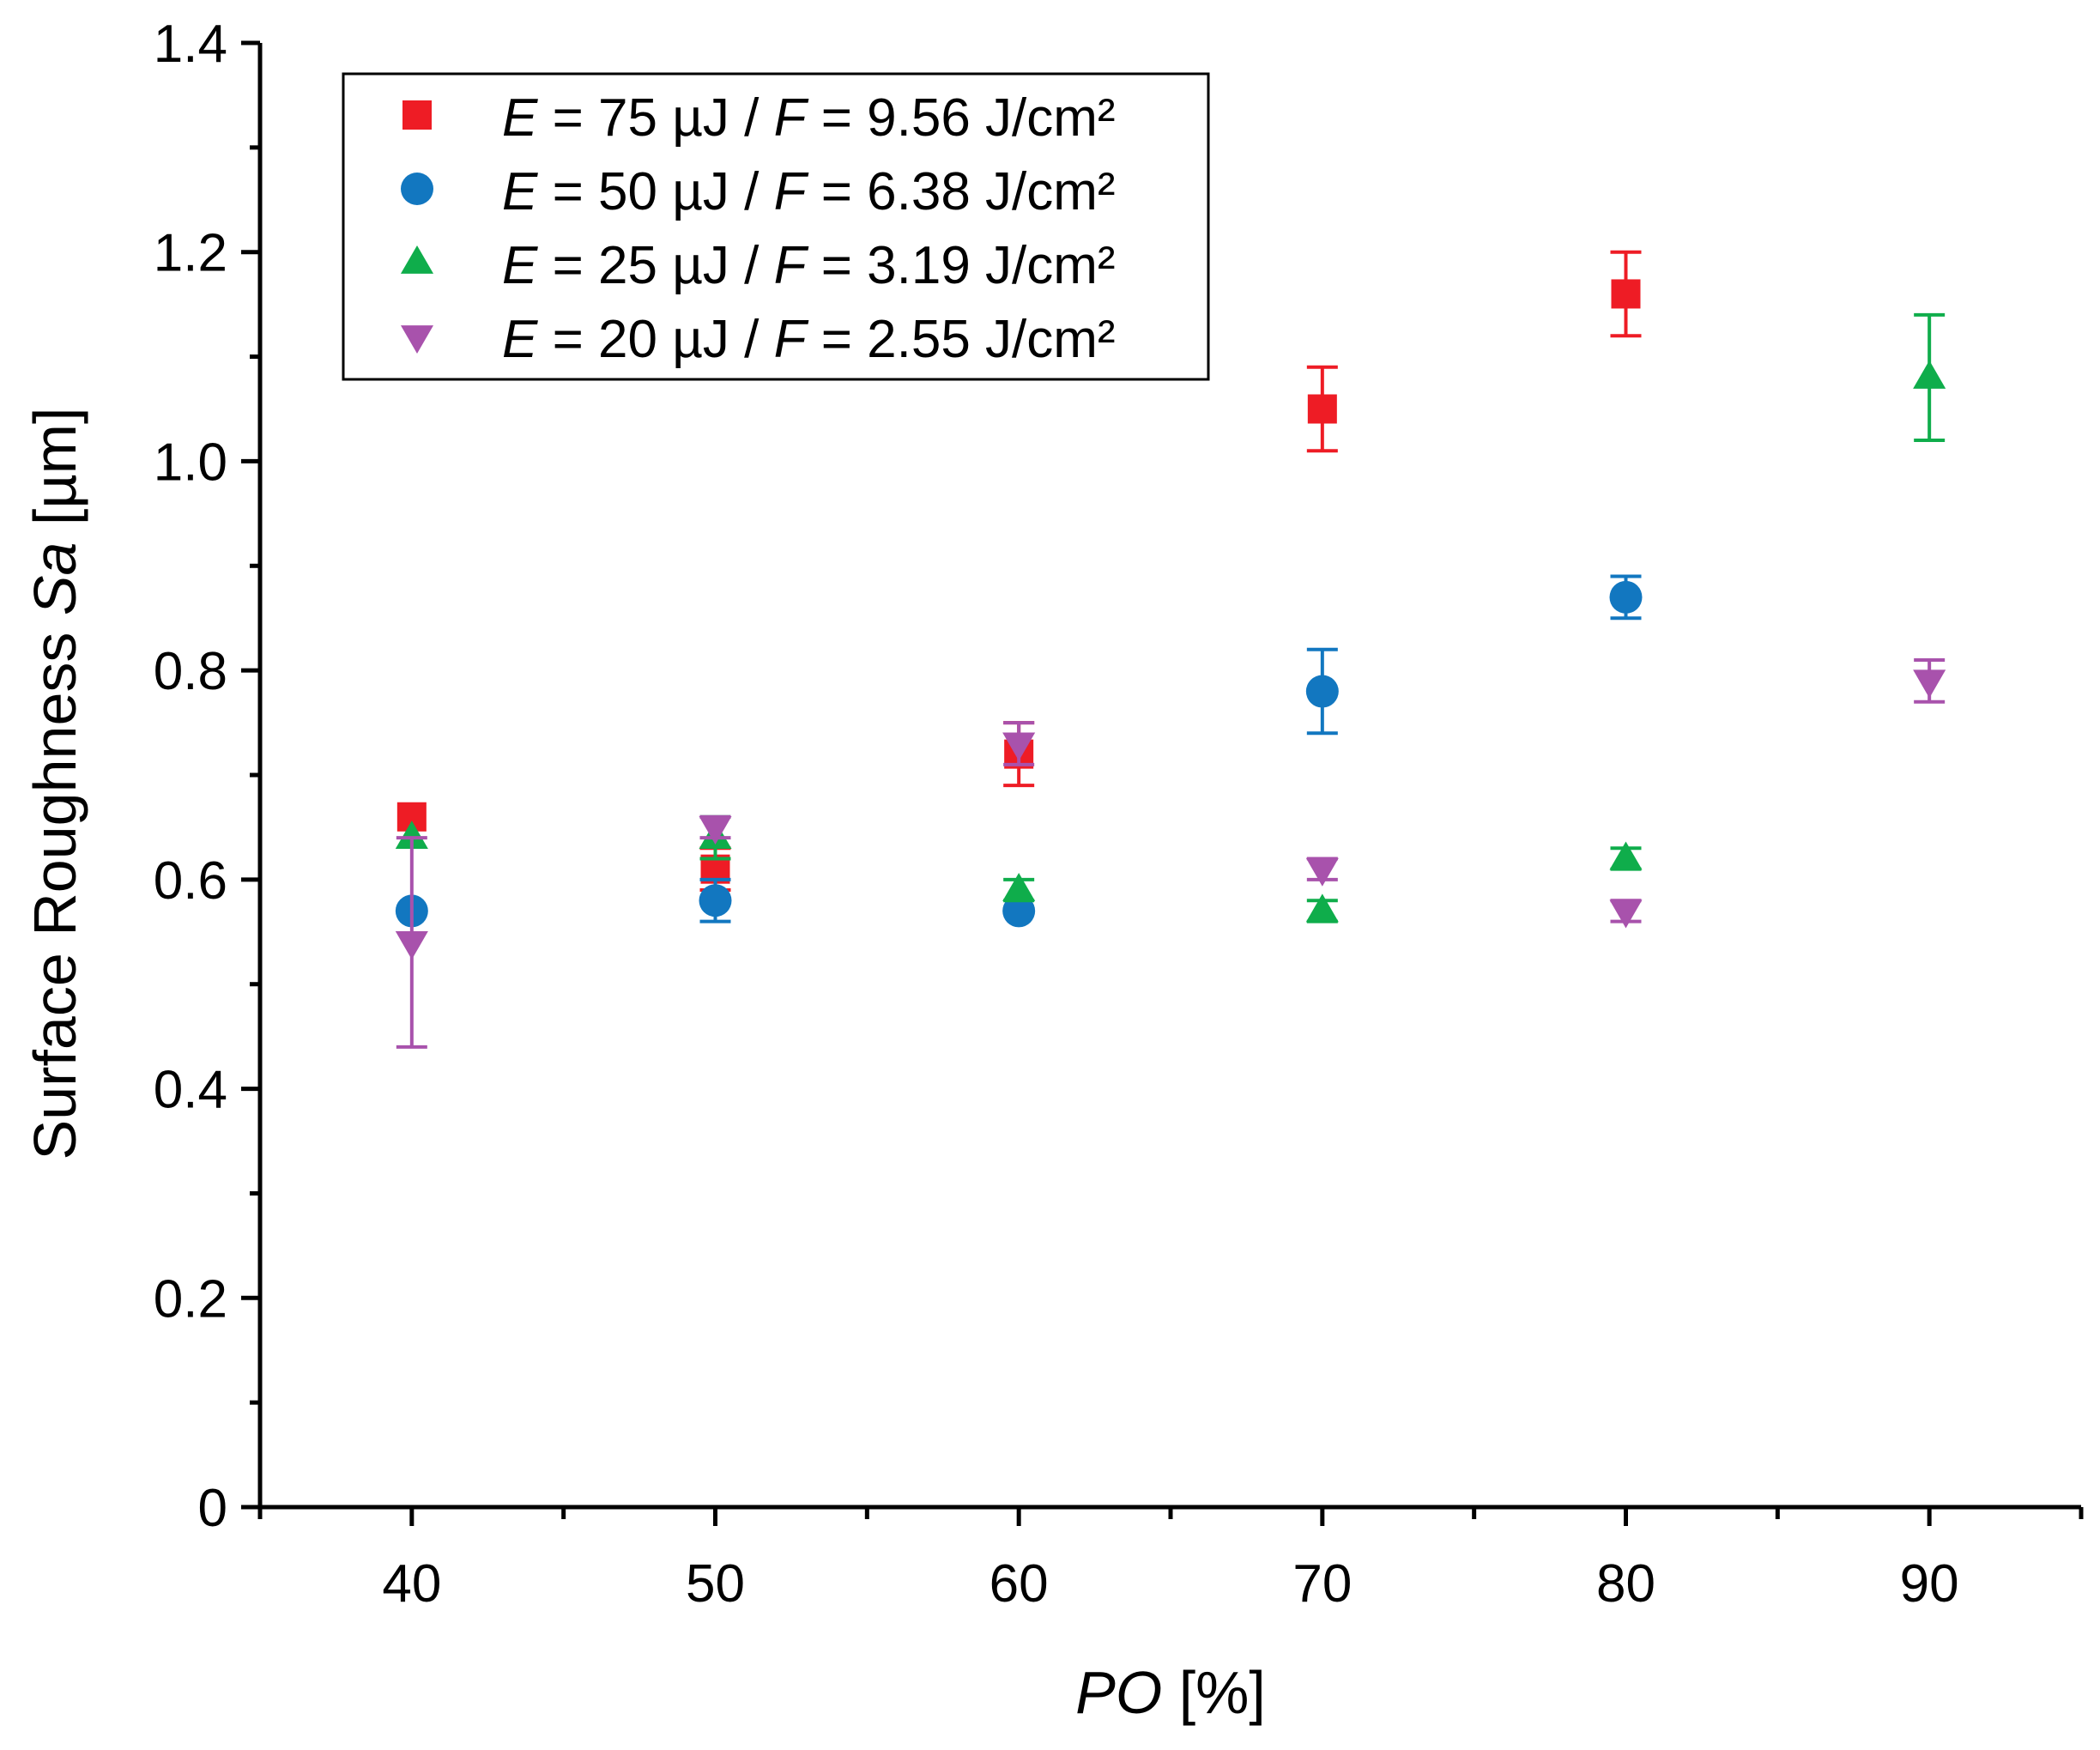 The width and height of the screenshot is (2100, 1750). What do you see at coordinates (190, 44) in the screenshot?
I see `y-tick-label: 1.4` at bounding box center [190, 44].